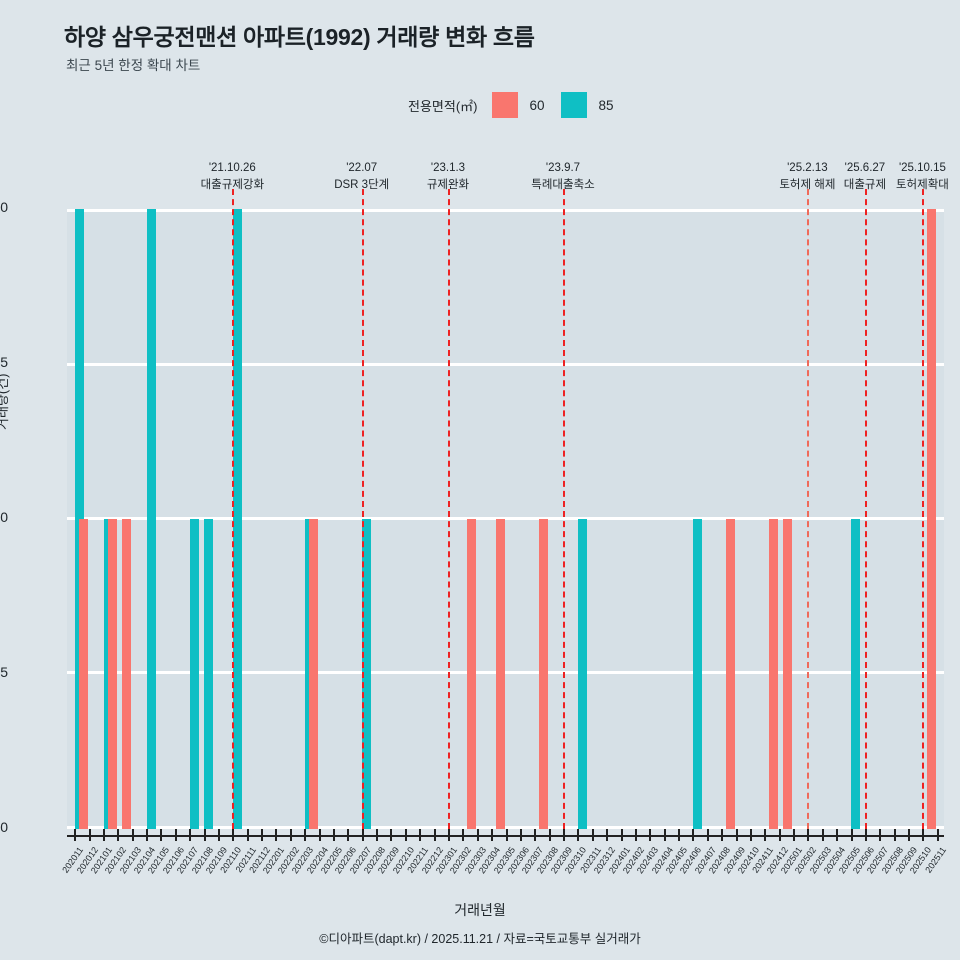 This screenshot has width=960, height=960. What do you see at coordinates (448, 176) in the screenshot?
I see `annotation-label: '23.1.3 규제완화` at bounding box center [448, 176].